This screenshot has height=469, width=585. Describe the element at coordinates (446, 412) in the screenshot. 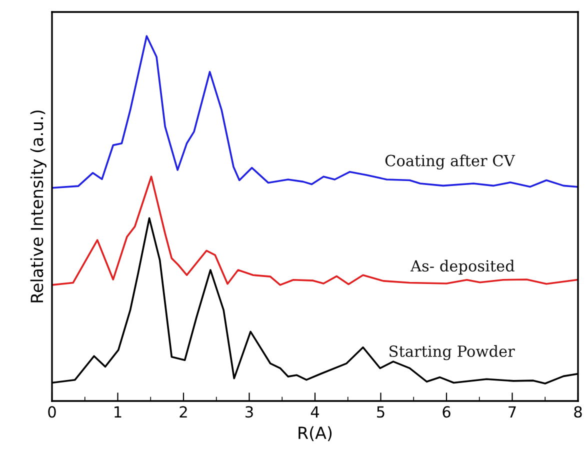

I see `x-tick-label: 6` at that location.